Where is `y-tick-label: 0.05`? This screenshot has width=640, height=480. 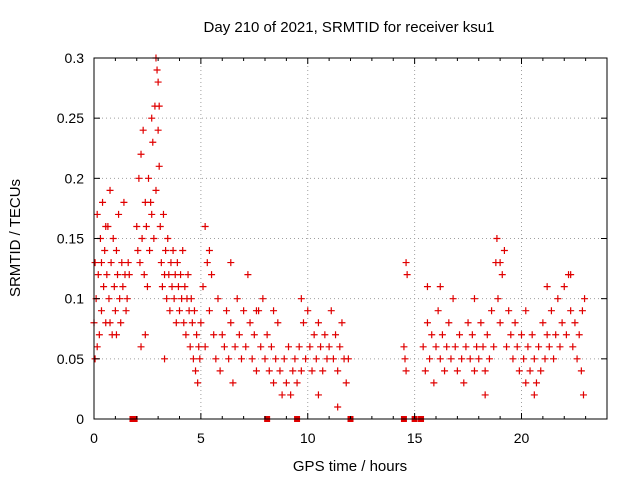 y-tick-label: 0.05 is located at coordinates (70, 359).